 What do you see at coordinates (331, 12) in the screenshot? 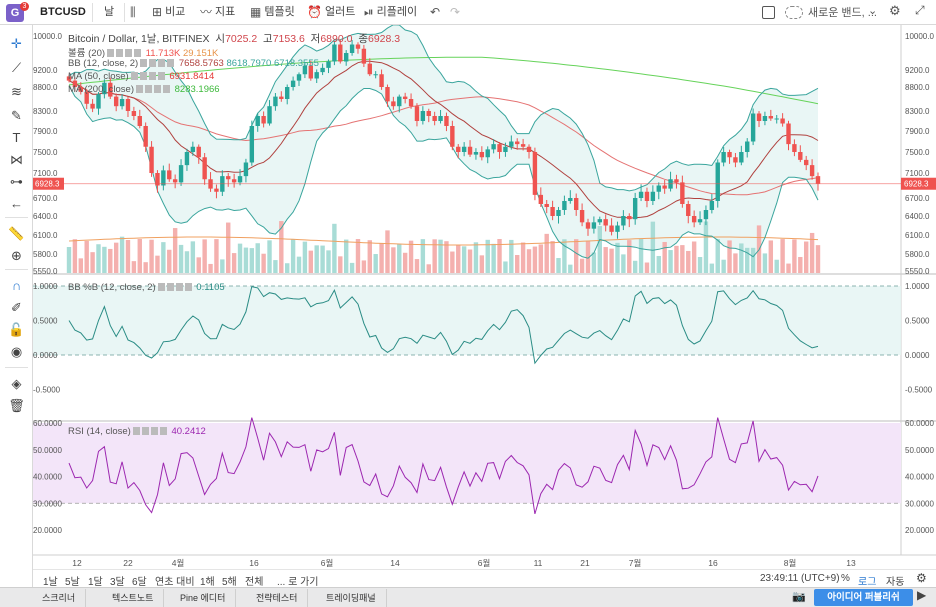
I see `alert-button: ⏰ 얼러트` at bounding box center [331, 12].